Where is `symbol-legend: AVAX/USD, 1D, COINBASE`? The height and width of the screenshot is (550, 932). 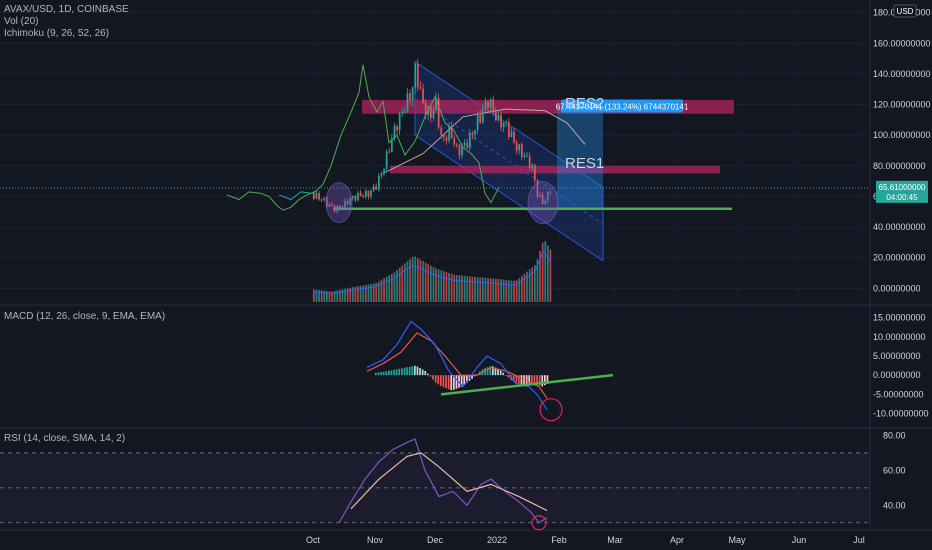
symbol-legend: AVAX/USD, 1D, COINBASE is located at coordinates (66, 9).